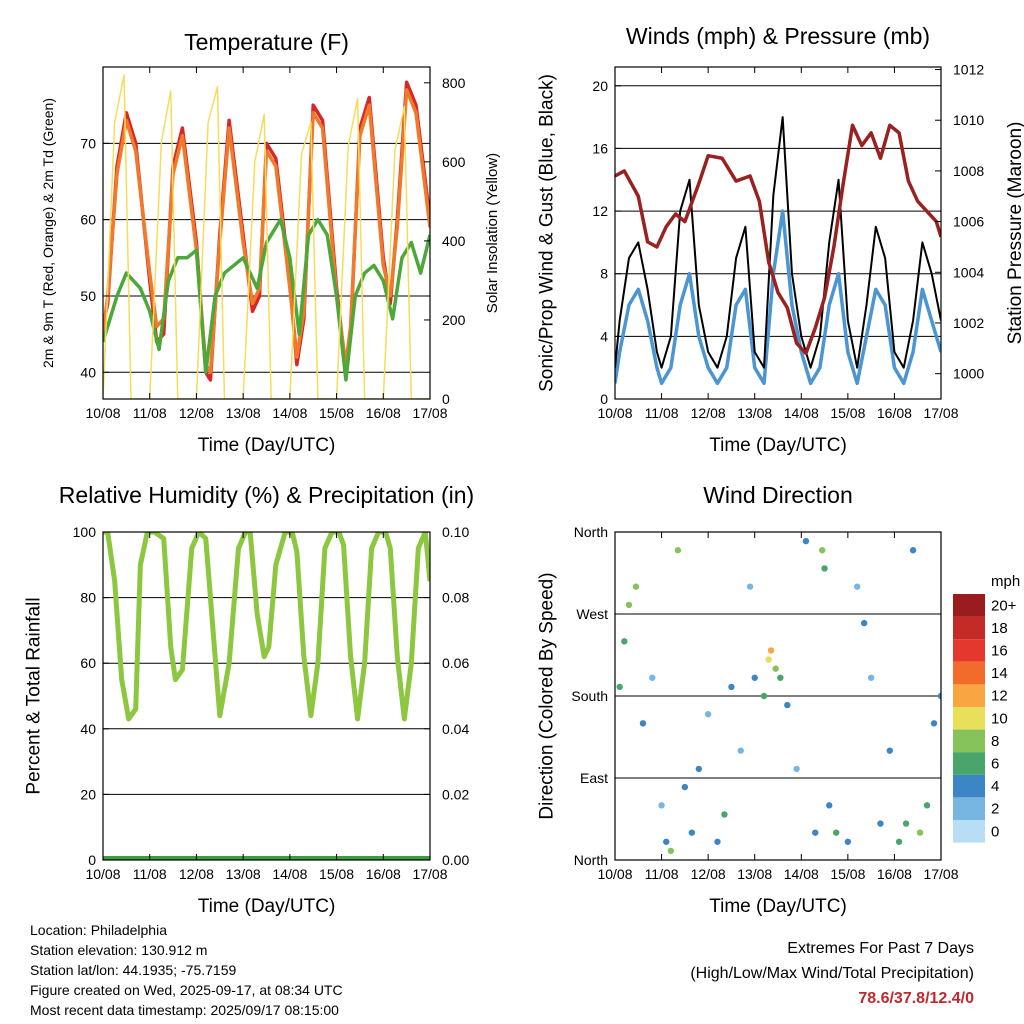 The height and width of the screenshot is (1024, 1024). Describe the element at coordinates (88, 296) in the screenshot. I see `y-tick-label: 50` at that location.